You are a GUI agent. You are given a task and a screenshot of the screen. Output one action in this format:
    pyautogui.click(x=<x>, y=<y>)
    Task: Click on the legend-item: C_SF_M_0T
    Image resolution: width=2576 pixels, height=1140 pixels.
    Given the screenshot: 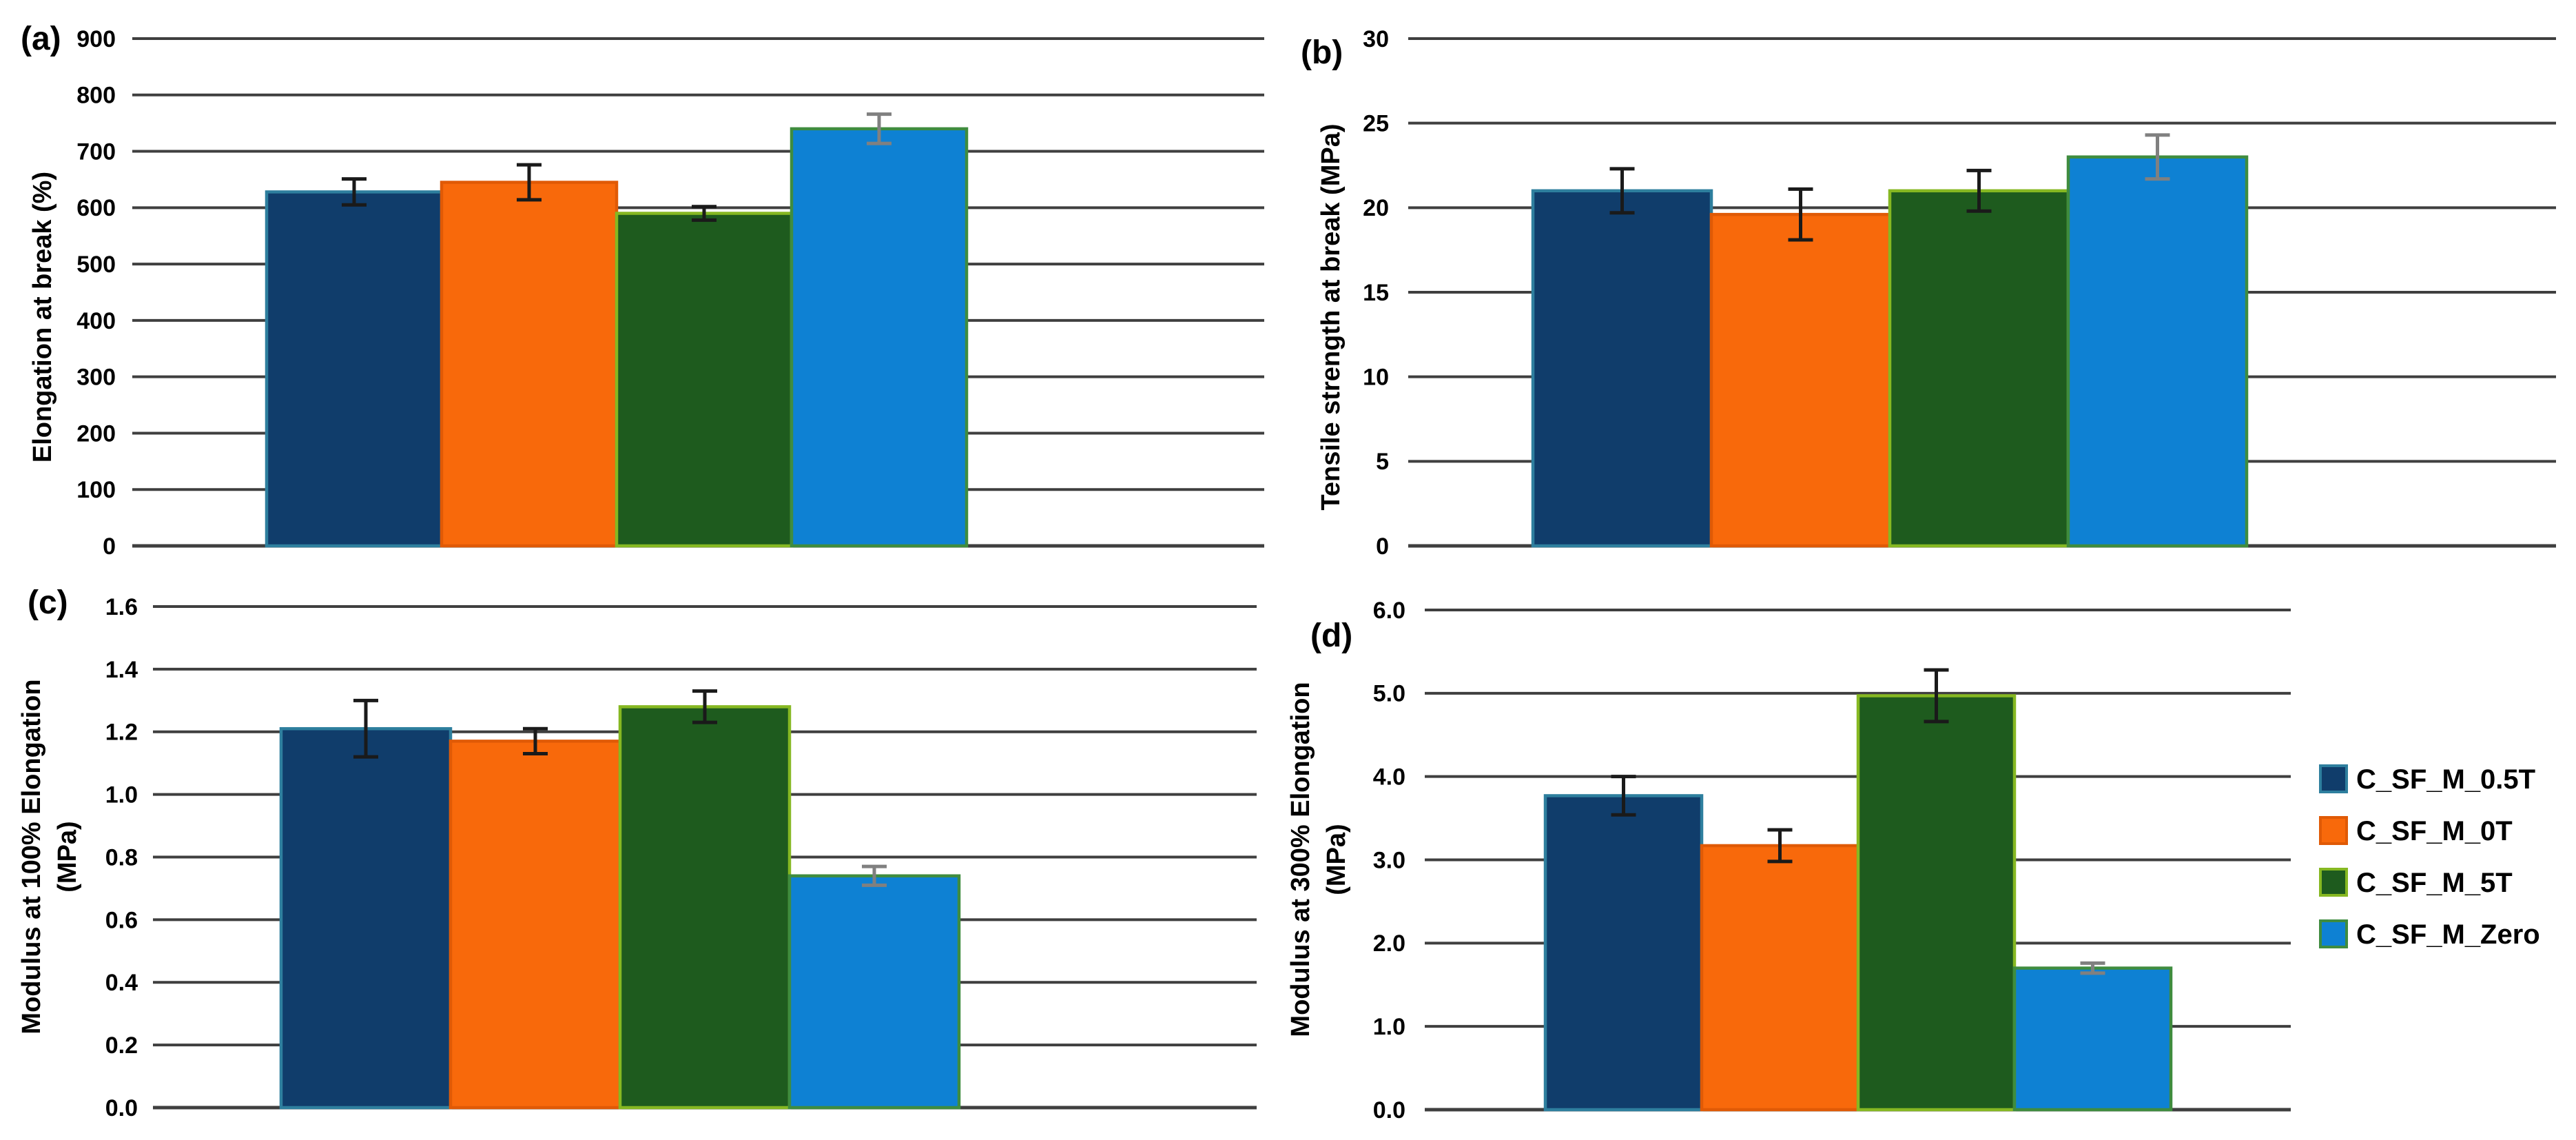 What is the action you would take?
    pyautogui.click(x=2416, y=831)
    